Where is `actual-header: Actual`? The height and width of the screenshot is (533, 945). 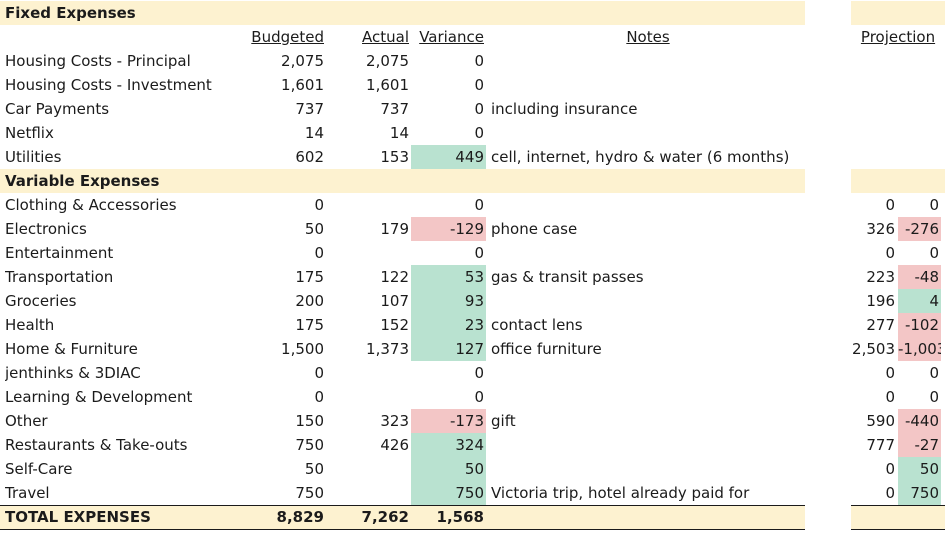
actual-header: Actual is located at coordinates (385, 37).